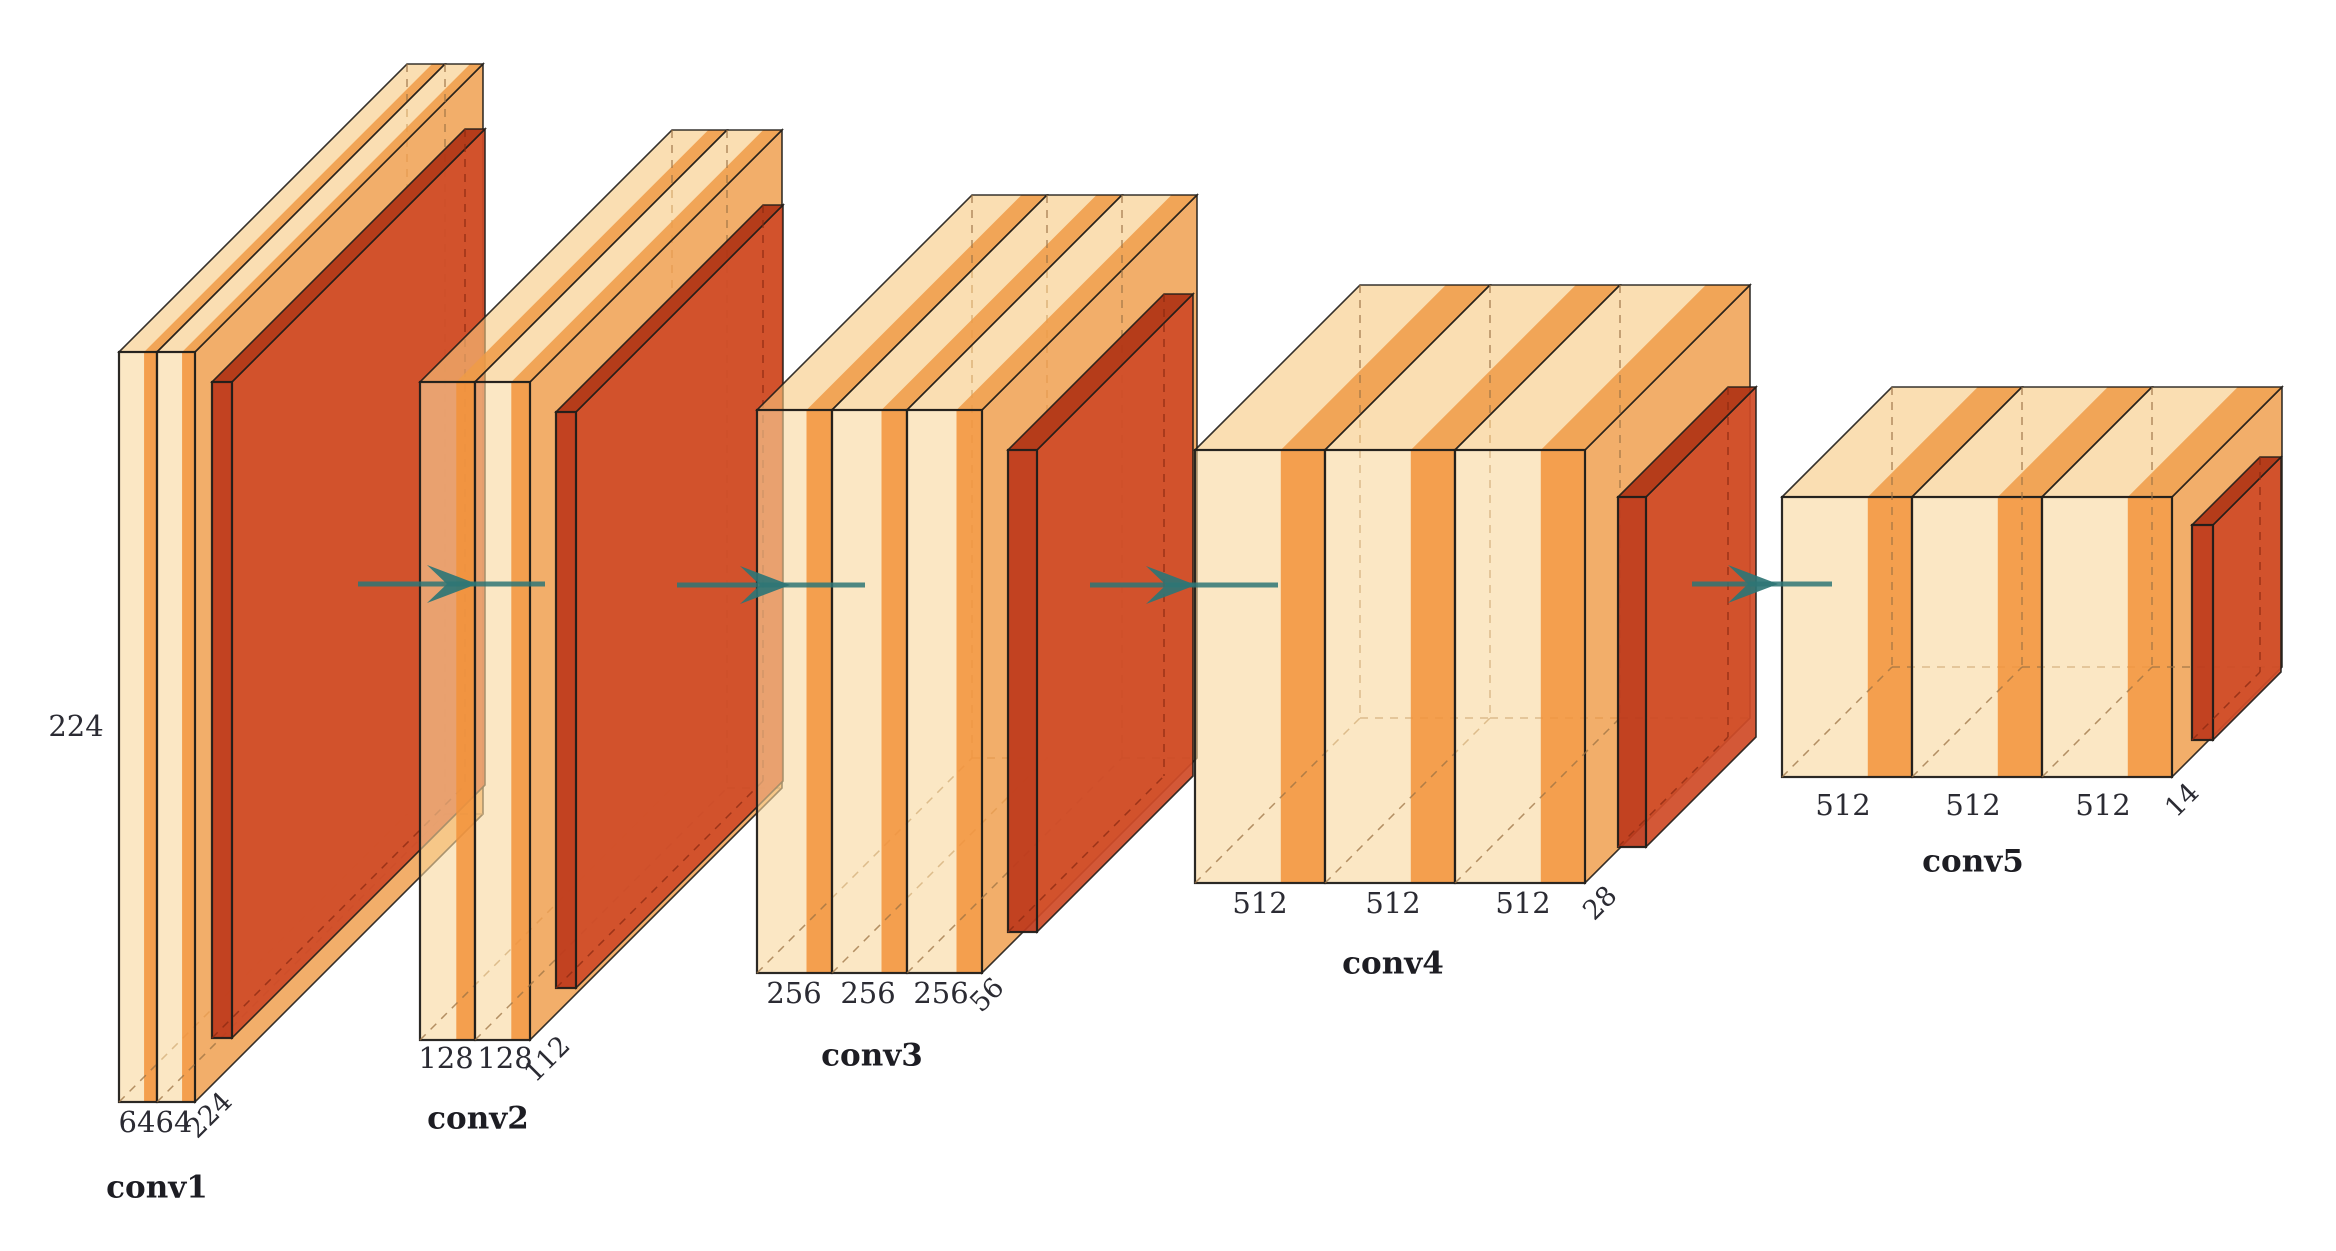  Describe the element at coordinates (1973, 862) in the screenshot. I see `block-name-label: conv5` at that location.